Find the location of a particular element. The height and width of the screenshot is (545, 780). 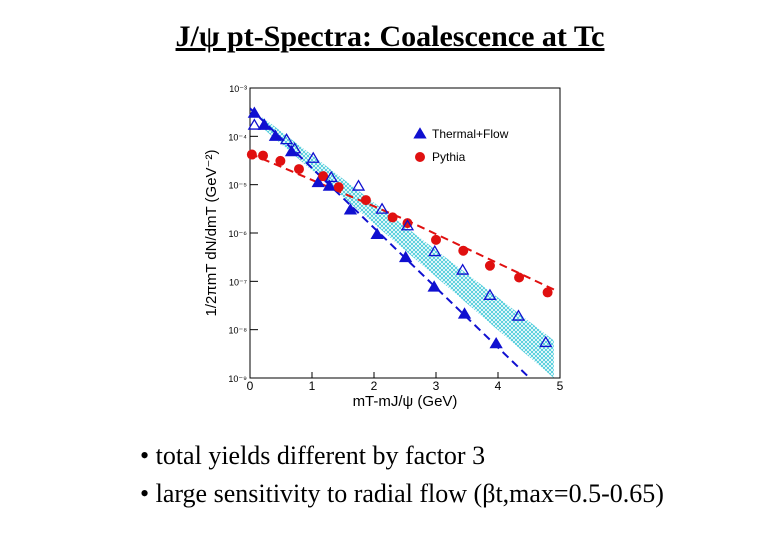

y-tick-label: 10⁻⁹ is located at coordinates (237, 379).